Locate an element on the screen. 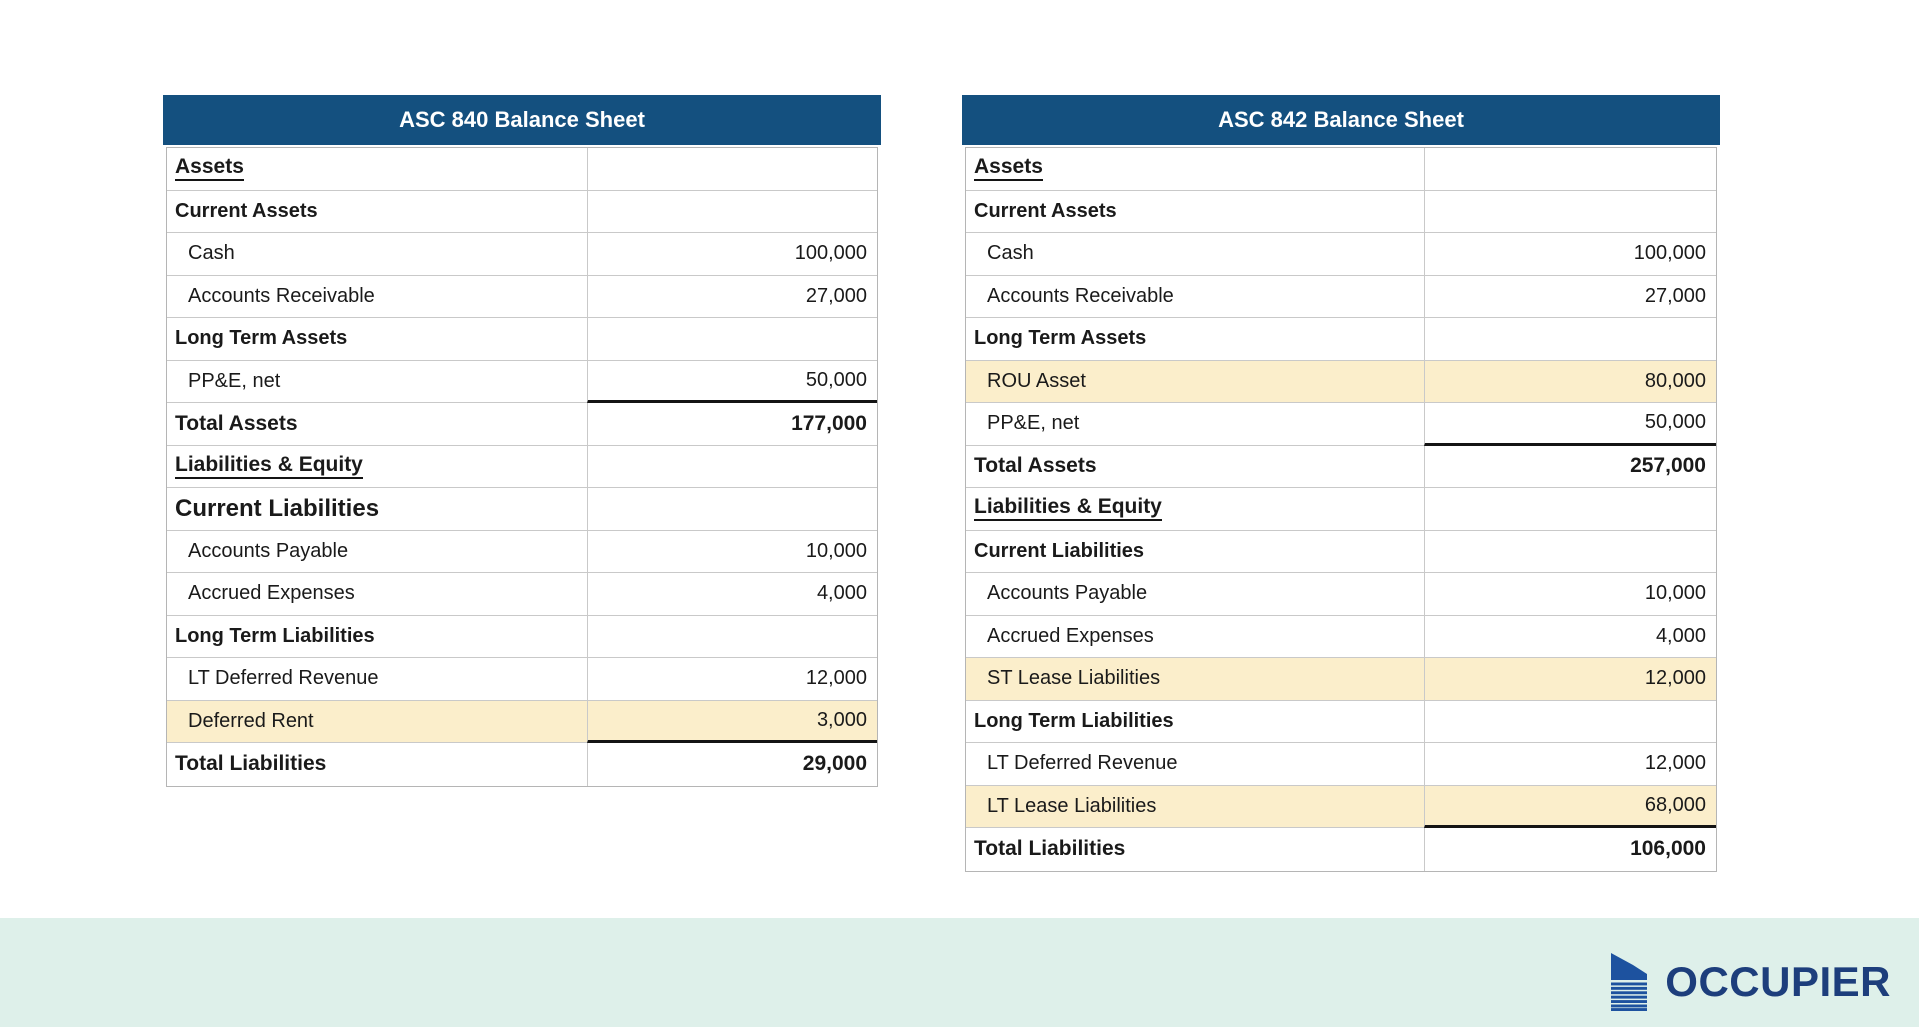 The image size is (1919, 1027). row-value: 68,000 is located at coordinates (1570, 806).